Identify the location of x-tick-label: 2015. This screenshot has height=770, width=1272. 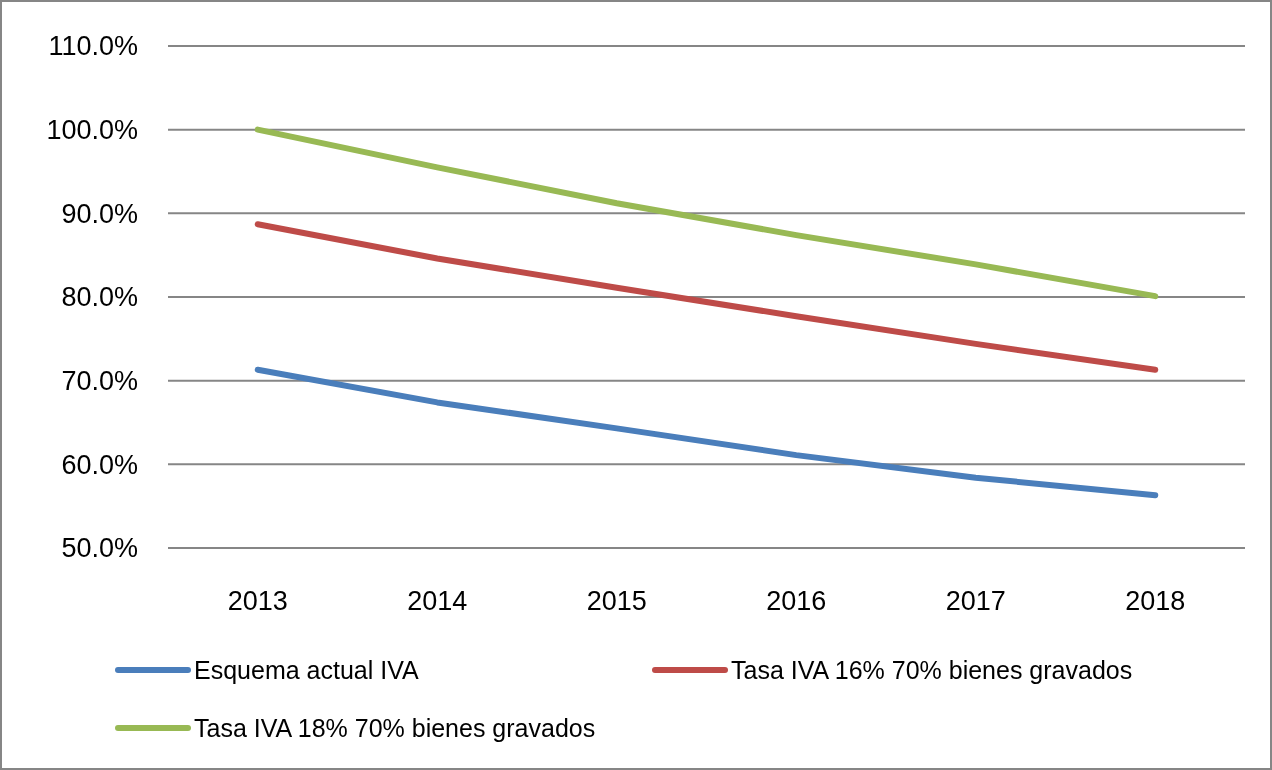
(616, 601).